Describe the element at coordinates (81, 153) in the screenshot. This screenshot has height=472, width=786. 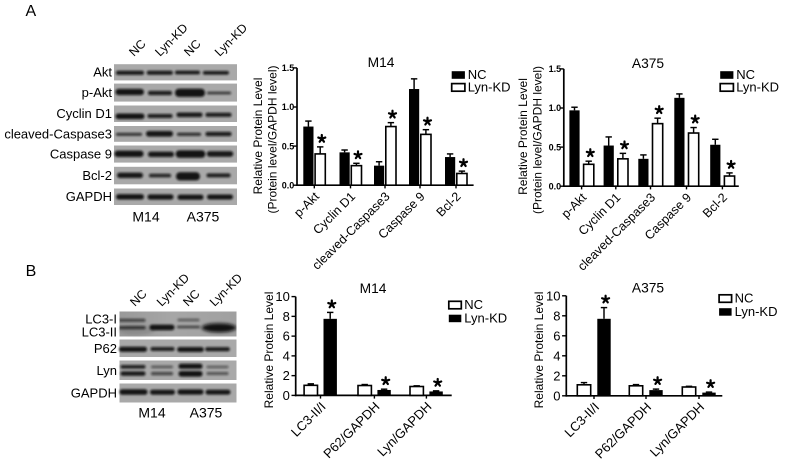
I see `svg-text: Caspase 9` at that location.